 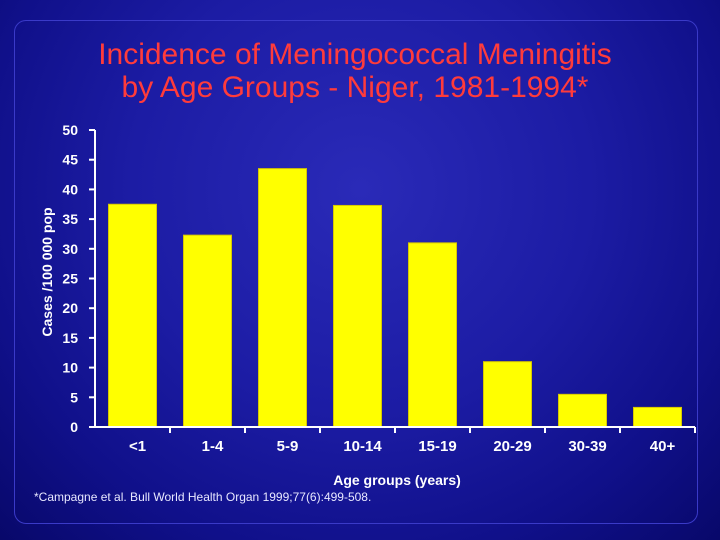 I want to click on y-axis-title: Cases /100 000 pop, so click(x=47, y=271).